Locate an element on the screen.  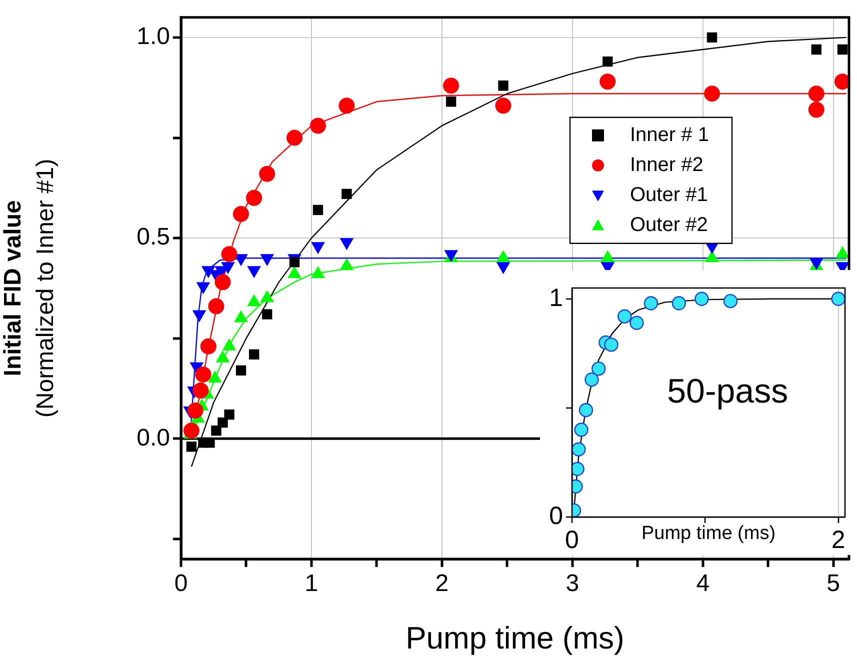
annotation: 50-pass is located at coordinates (727, 391).